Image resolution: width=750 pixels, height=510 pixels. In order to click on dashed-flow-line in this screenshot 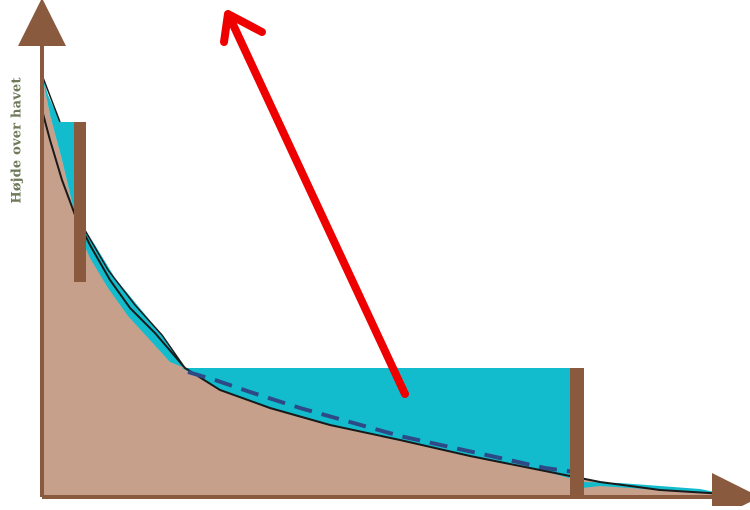, I will do `click(381, 422)`.